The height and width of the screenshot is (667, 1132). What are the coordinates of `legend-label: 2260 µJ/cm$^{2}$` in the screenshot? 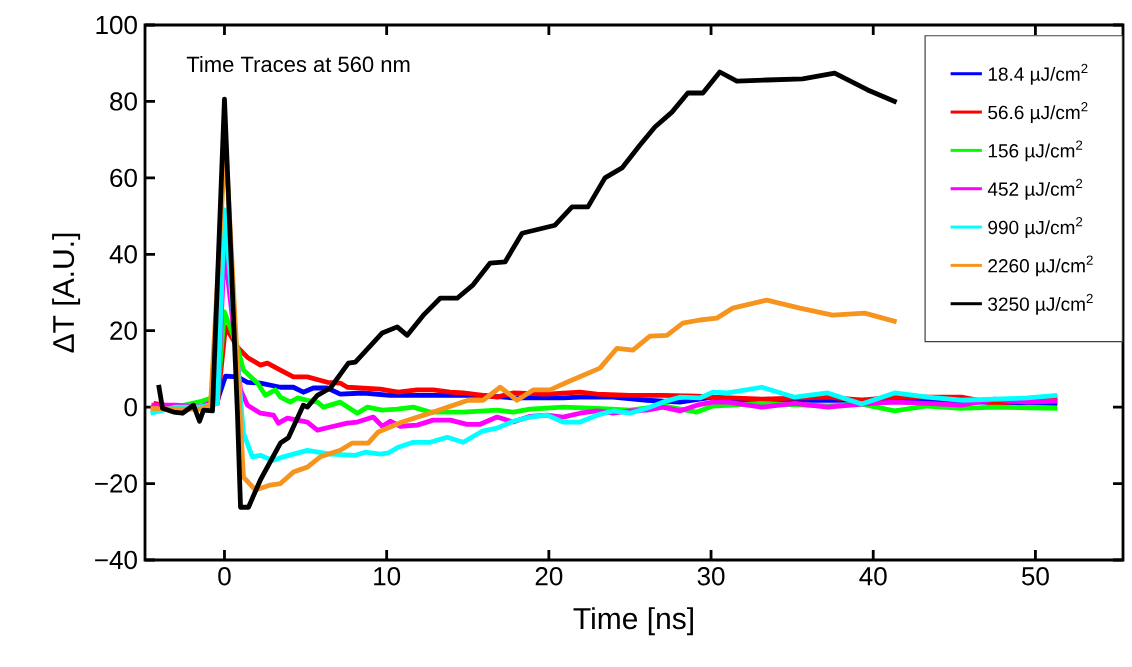 It's located at (1040, 266).